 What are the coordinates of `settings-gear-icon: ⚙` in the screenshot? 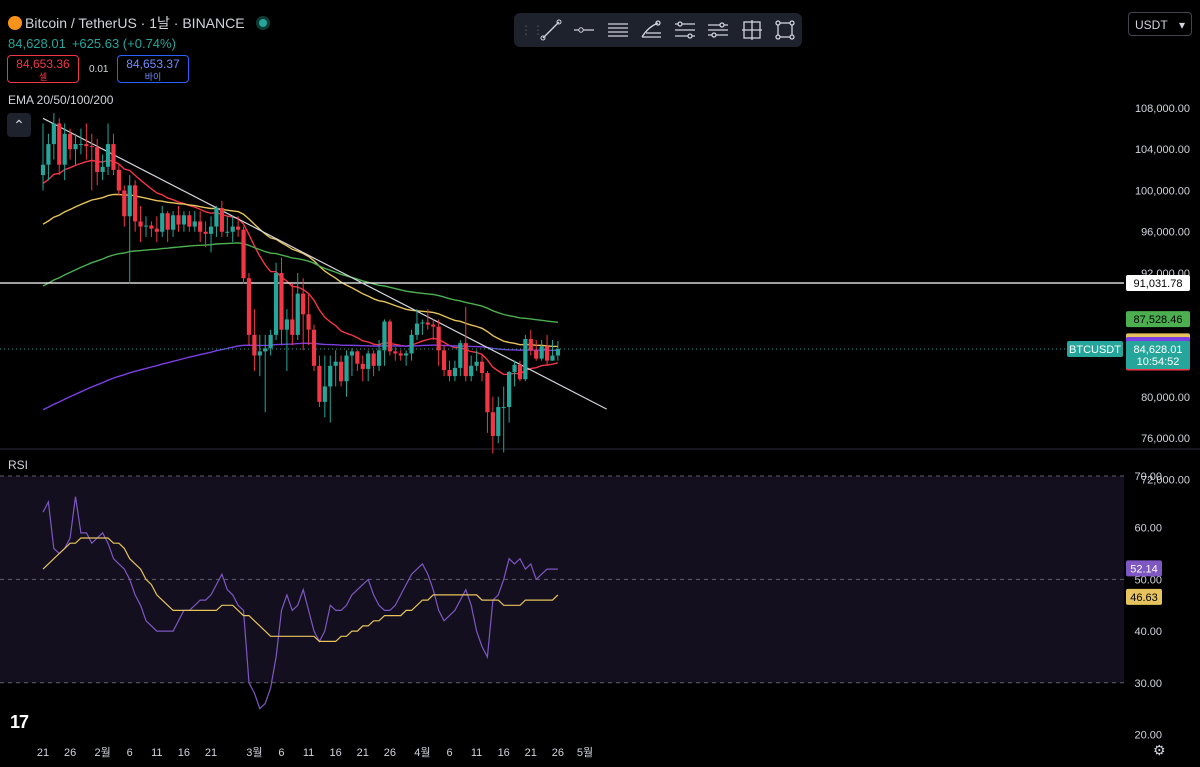 It's located at (1159, 750).